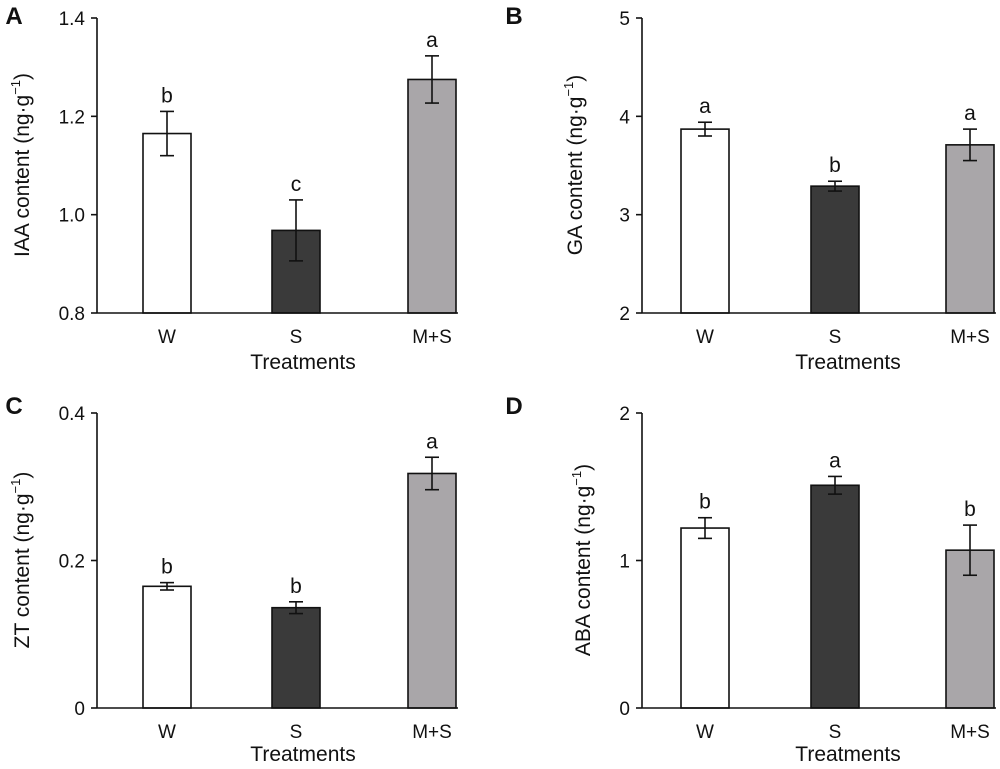 The width and height of the screenshot is (1000, 769). I want to click on y-tick-label: 5, so click(624, 19).